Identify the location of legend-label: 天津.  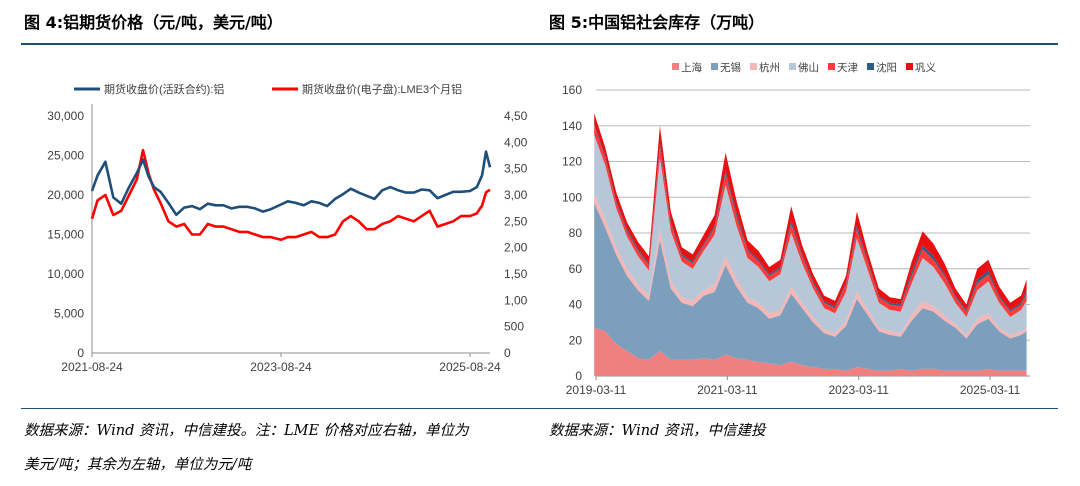
(847, 68).